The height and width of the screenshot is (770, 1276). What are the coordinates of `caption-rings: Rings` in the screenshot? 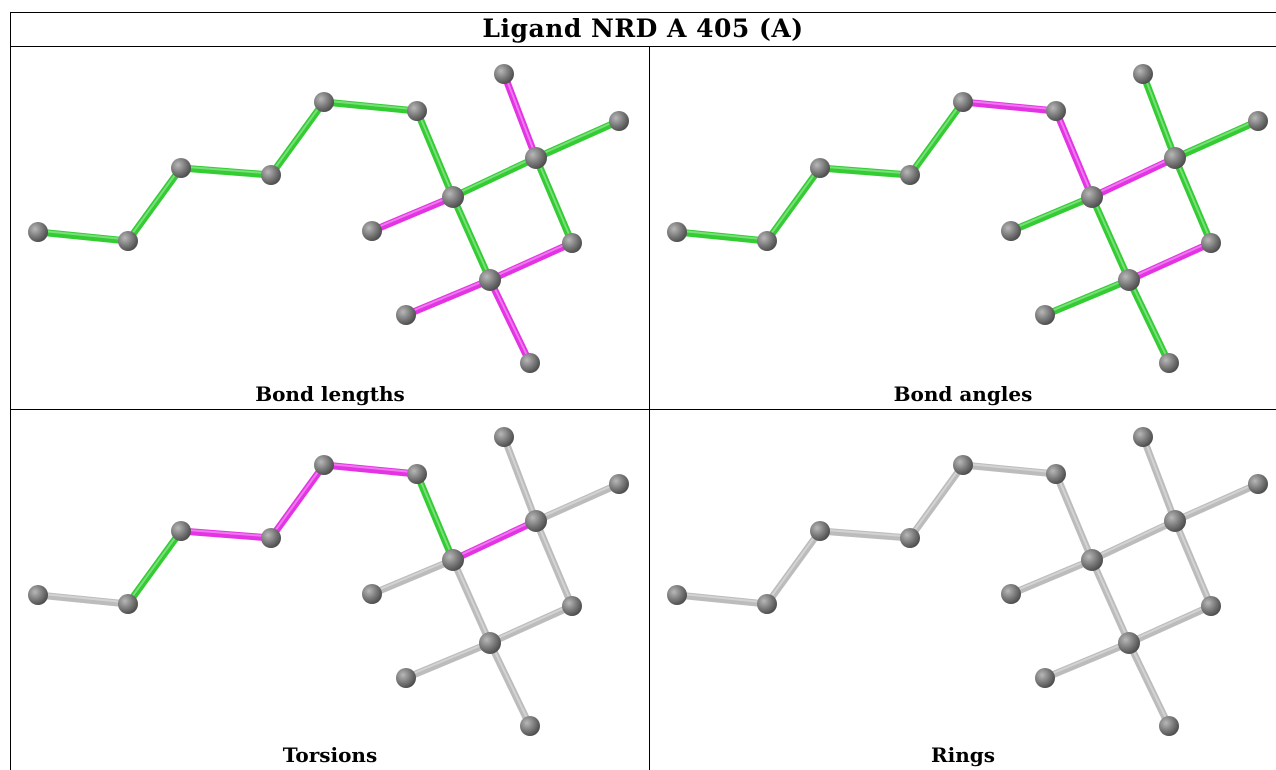 It's located at (962, 755).